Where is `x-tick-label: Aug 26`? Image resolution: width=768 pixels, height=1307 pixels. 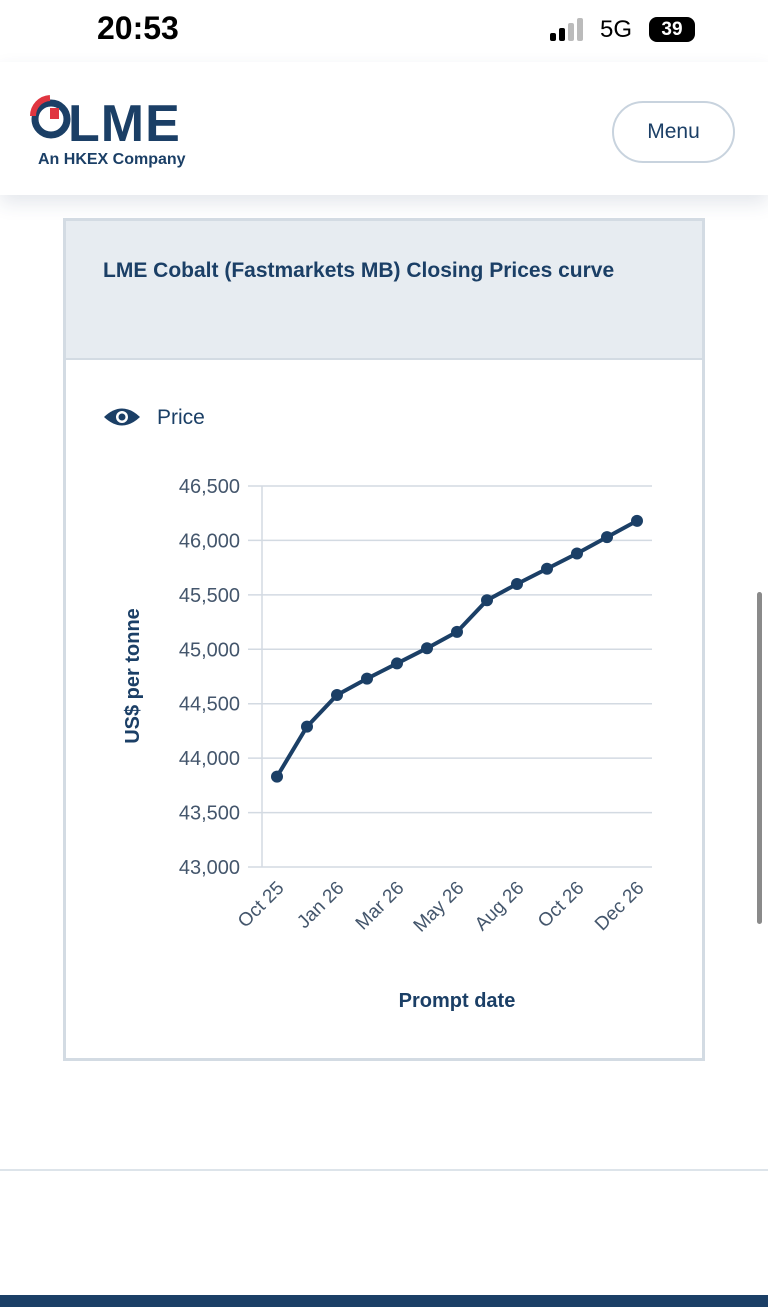
x-tick-label: Aug 26 is located at coordinates (499, 906).